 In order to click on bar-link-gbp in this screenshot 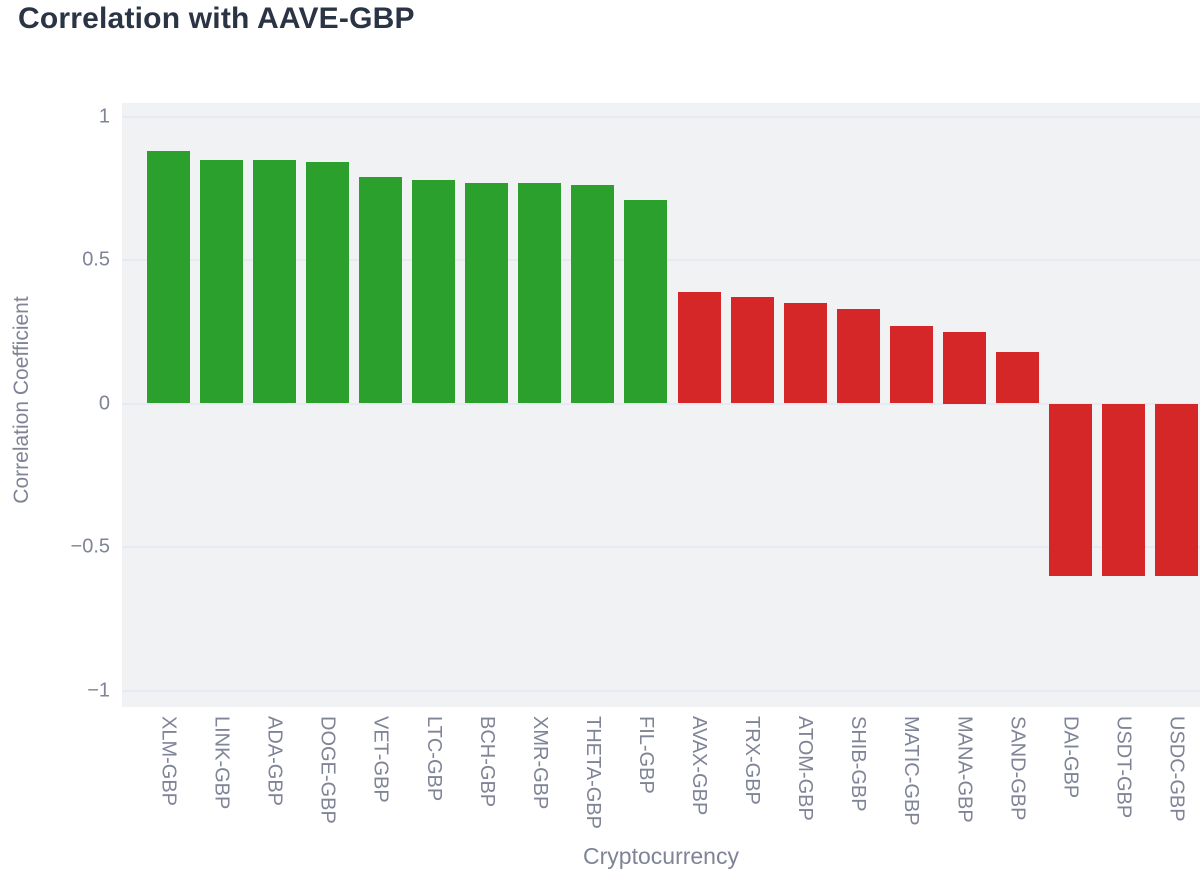, I will do `click(222, 281)`.